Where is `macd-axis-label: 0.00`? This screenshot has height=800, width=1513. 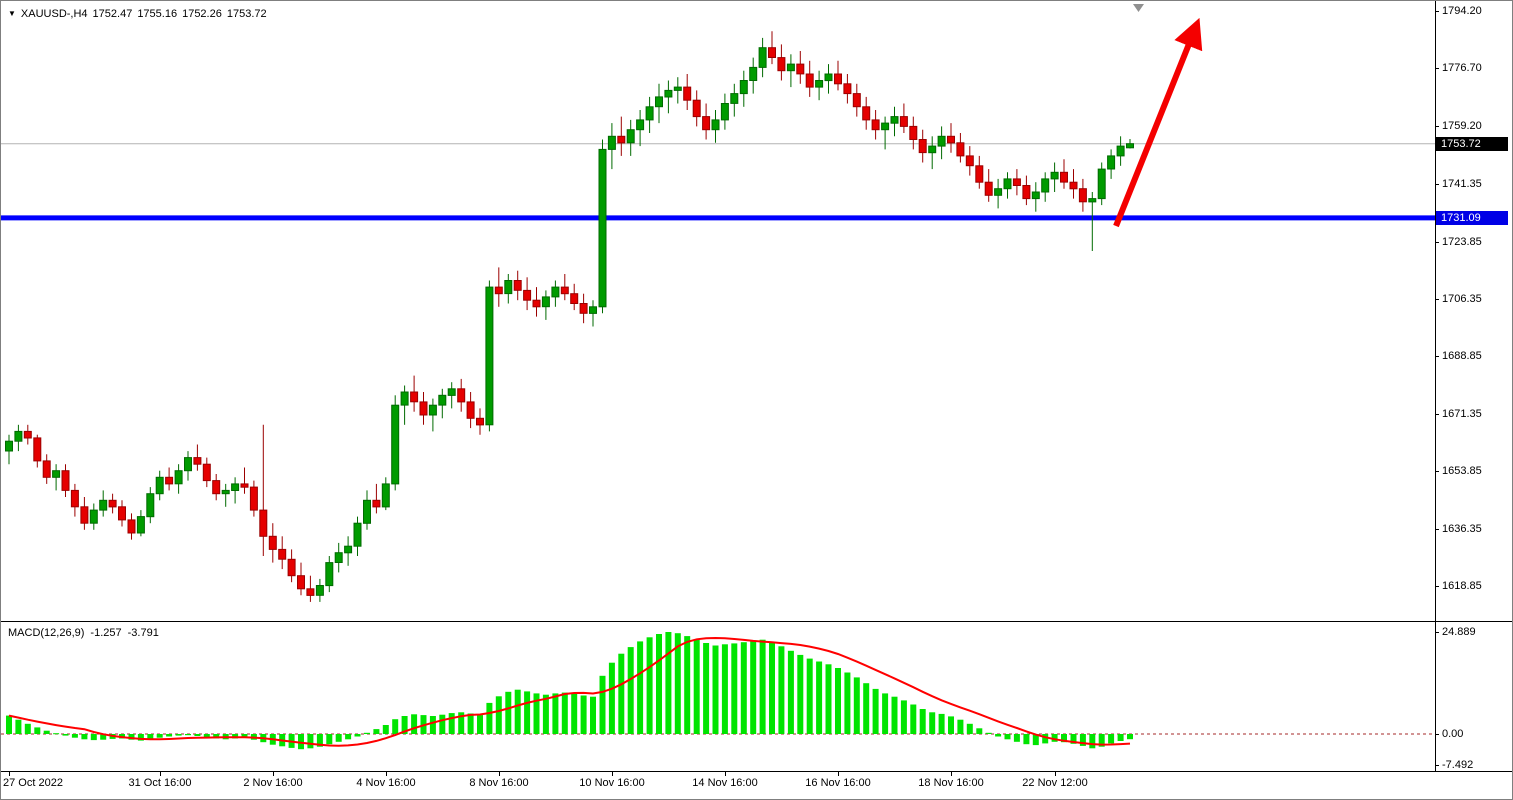
macd-axis-label: 0.00 is located at coordinates (1453, 734).